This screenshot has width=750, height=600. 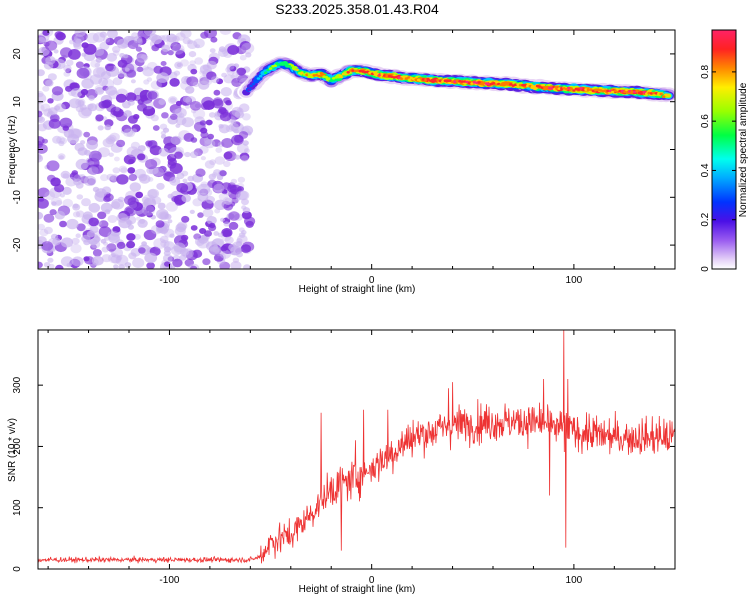 I want to click on y-tick-label: 10, so click(x=17, y=102).